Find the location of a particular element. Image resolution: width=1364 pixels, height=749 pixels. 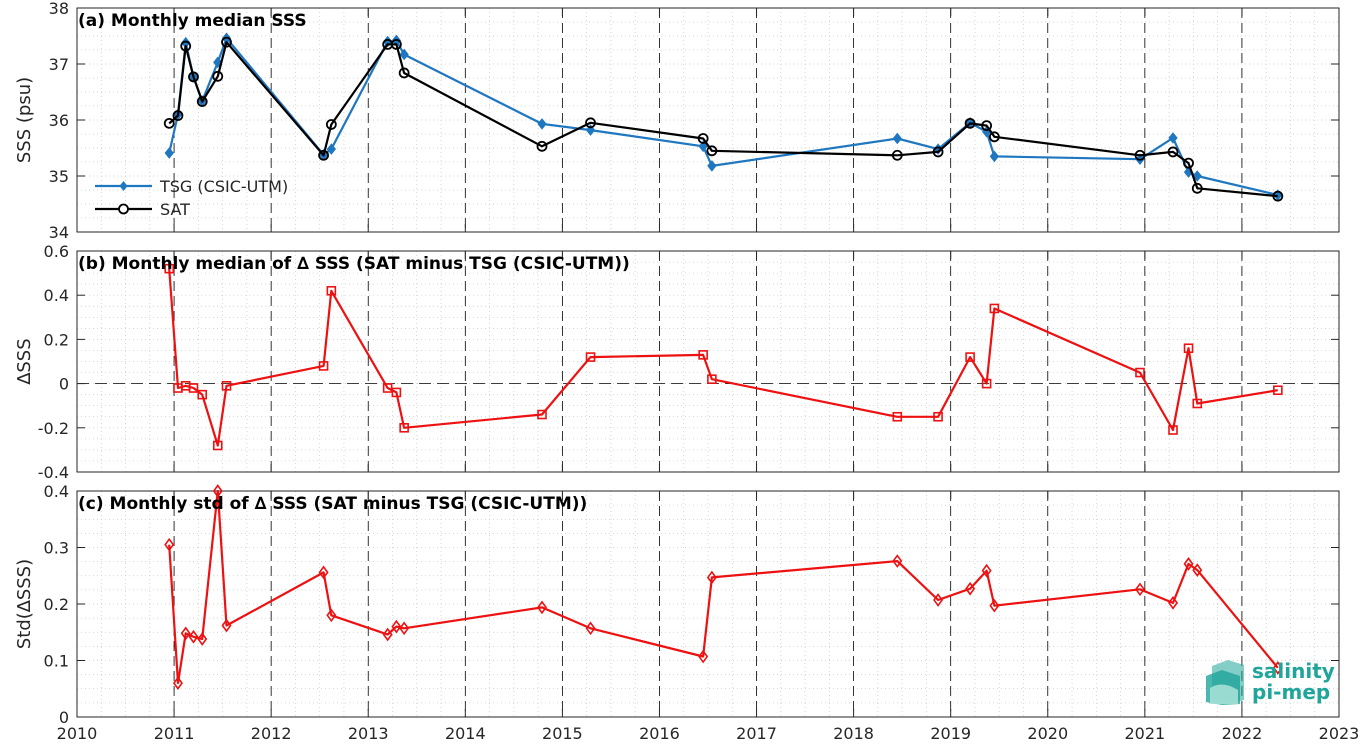

legend-label: SAT is located at coordinates (175, 209).